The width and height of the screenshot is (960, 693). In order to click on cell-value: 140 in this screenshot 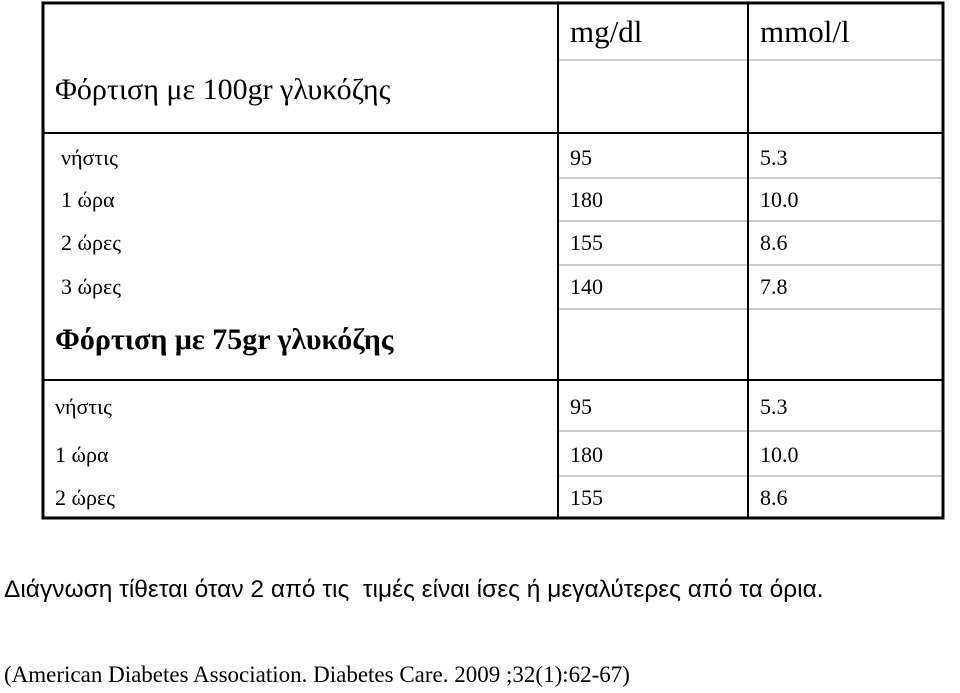, I will do `click(586, 286)`.